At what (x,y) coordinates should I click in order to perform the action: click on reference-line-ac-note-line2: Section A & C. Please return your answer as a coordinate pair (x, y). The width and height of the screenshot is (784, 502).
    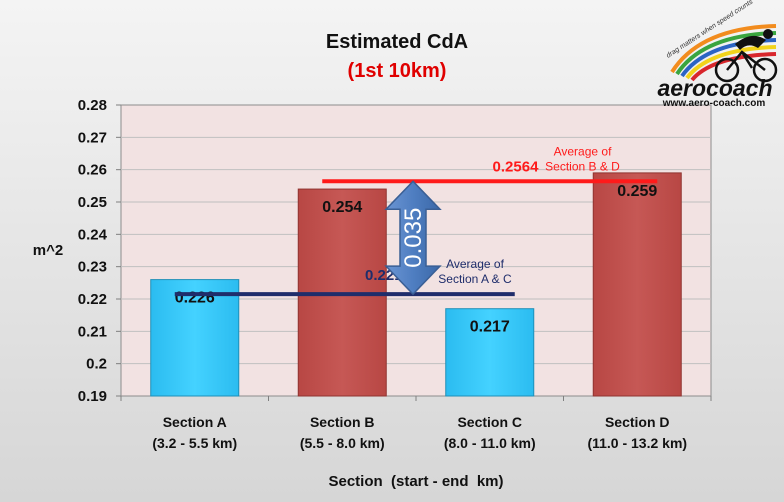
    Looking at the image, I should click on (475, 279).